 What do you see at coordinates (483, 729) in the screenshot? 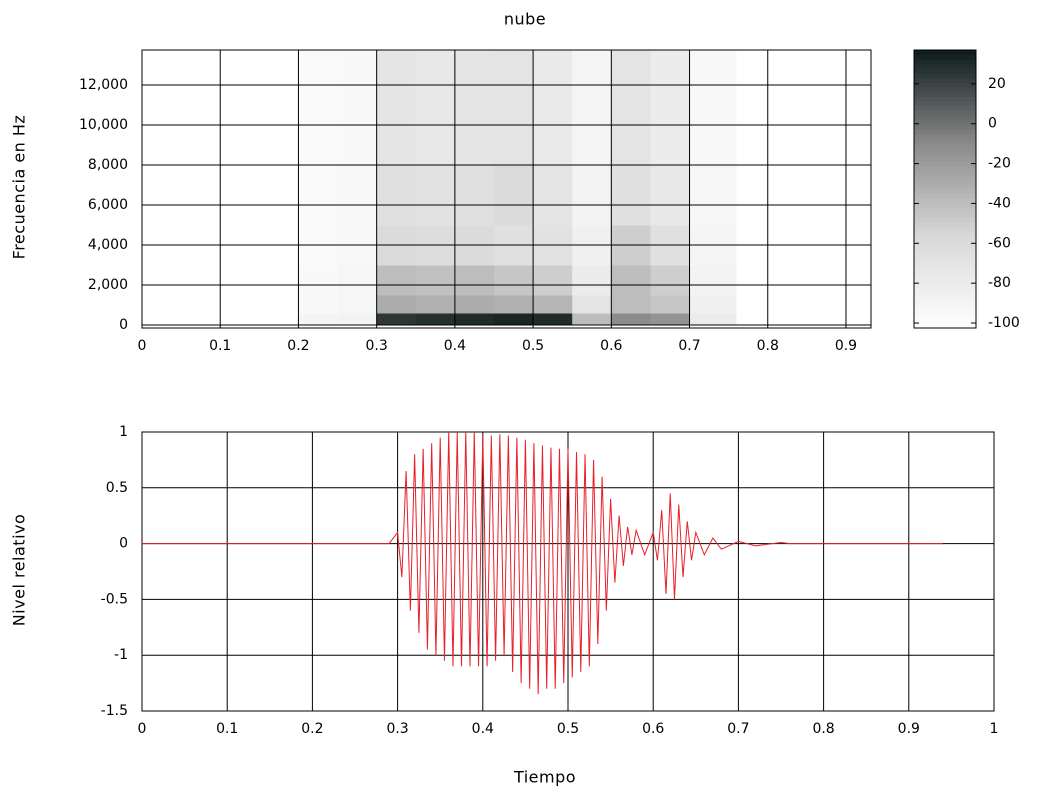
I see `x-tick-label: 0.4` at bounding box center [483, 729].